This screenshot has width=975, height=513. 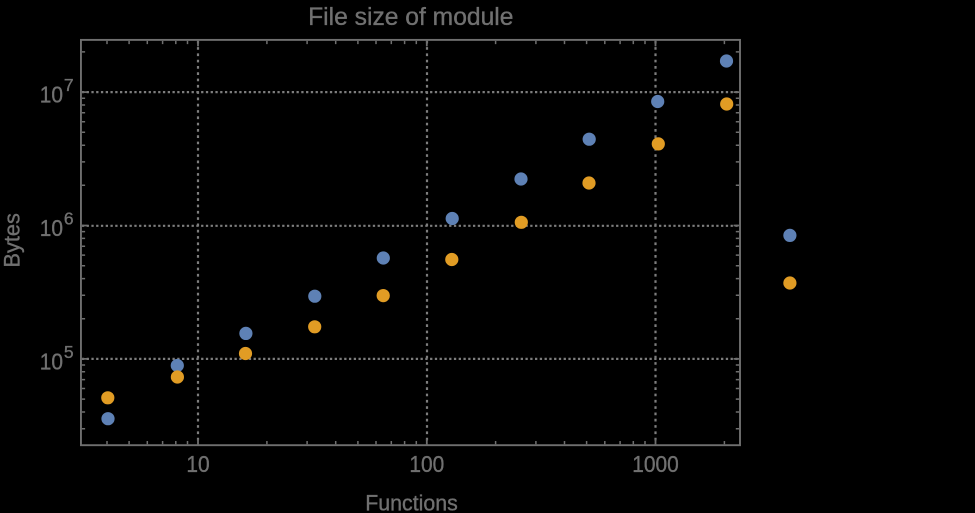 What do you see at coordinates (655, 464) in the screenshot?
I see `svg-text: 1000` at bounding box center [655, 464].